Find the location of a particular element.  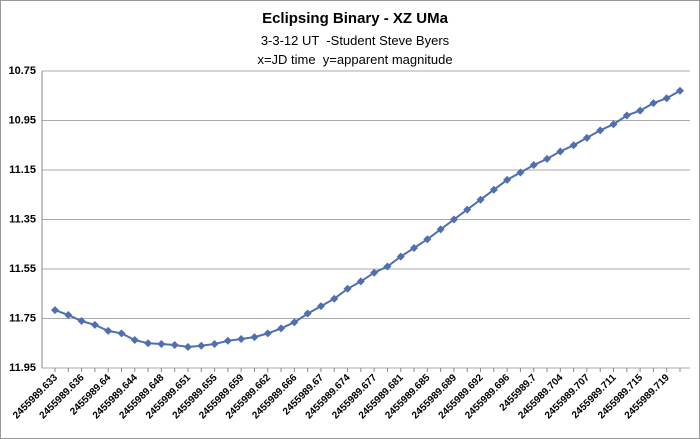

y-tick-label: 11.55 is located at coordinates (22, 269).